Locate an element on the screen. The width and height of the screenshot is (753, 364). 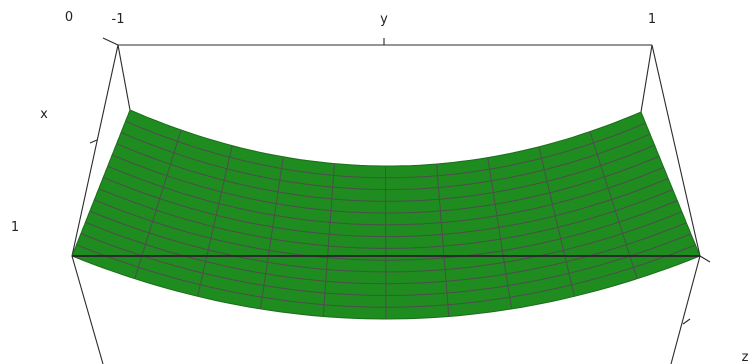
y-tick-label-0: -1 is located at coordinates (118, 19).